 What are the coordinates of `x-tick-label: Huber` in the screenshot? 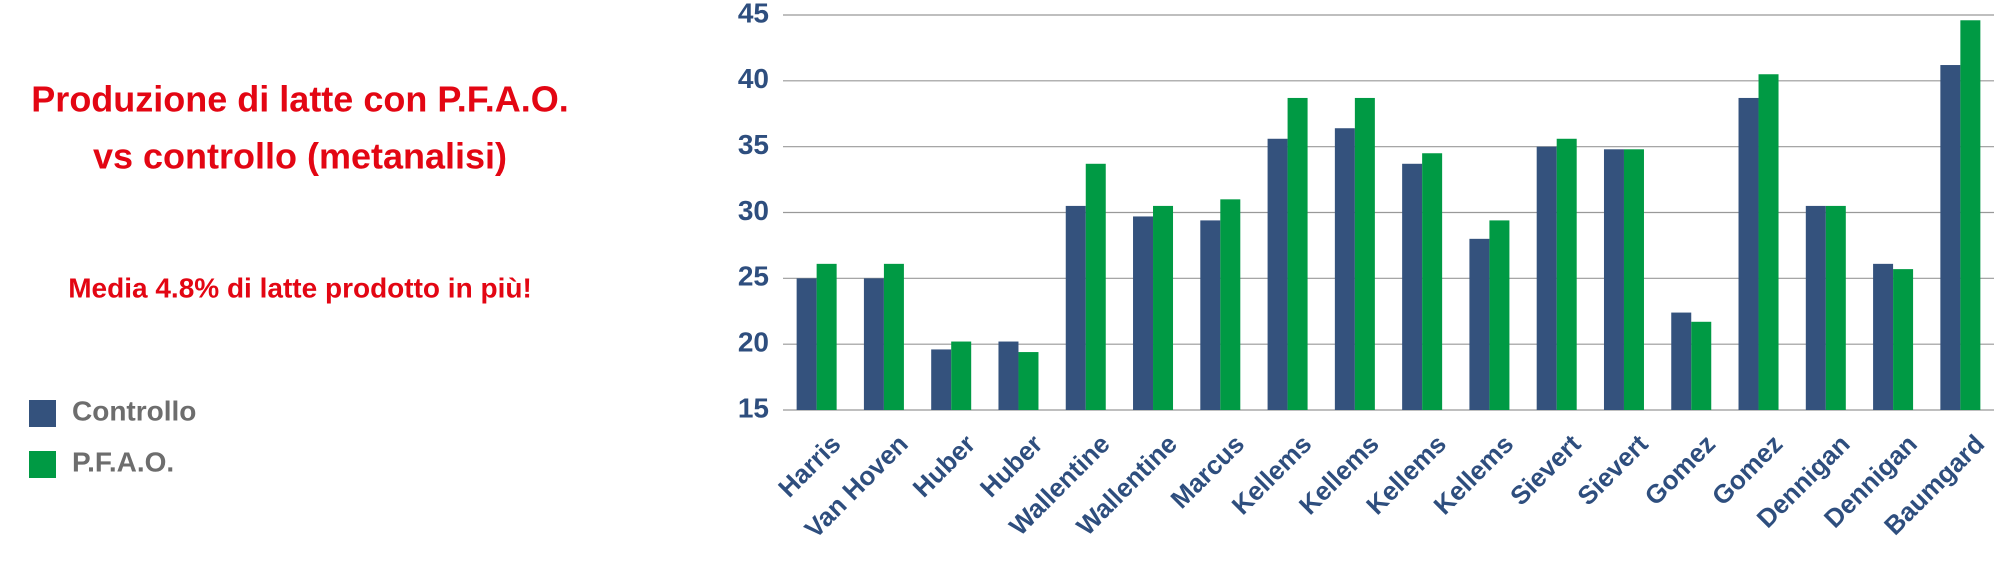 It's located at (944, 466).